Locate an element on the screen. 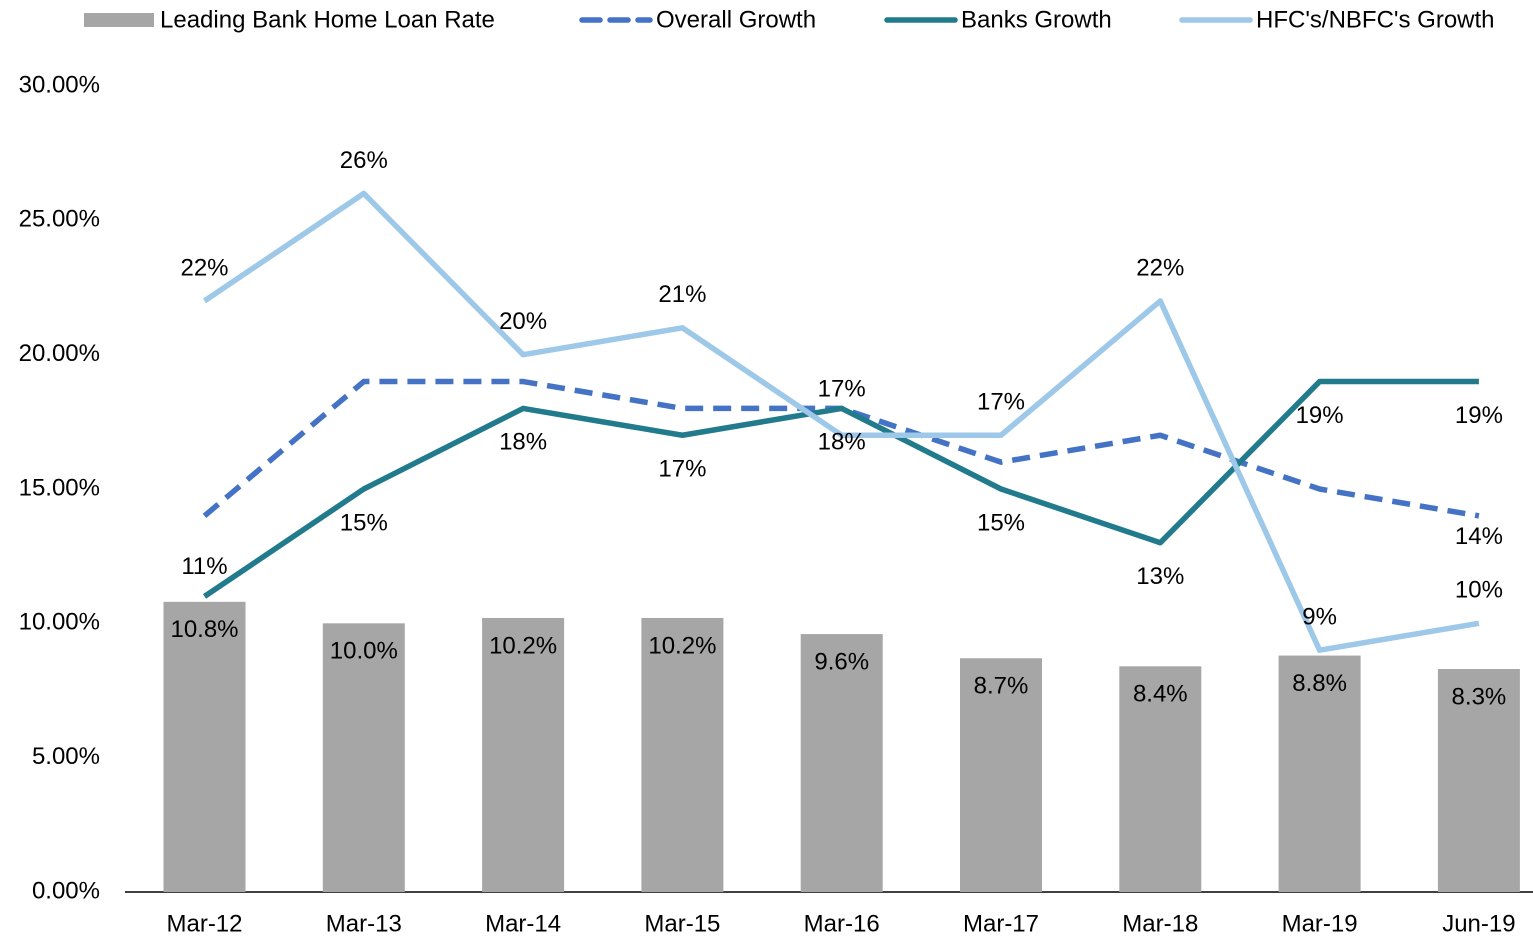 The height and width of the screenshot is (944, 1533). data-label: 9.6% is located at coordinates (841, 661).